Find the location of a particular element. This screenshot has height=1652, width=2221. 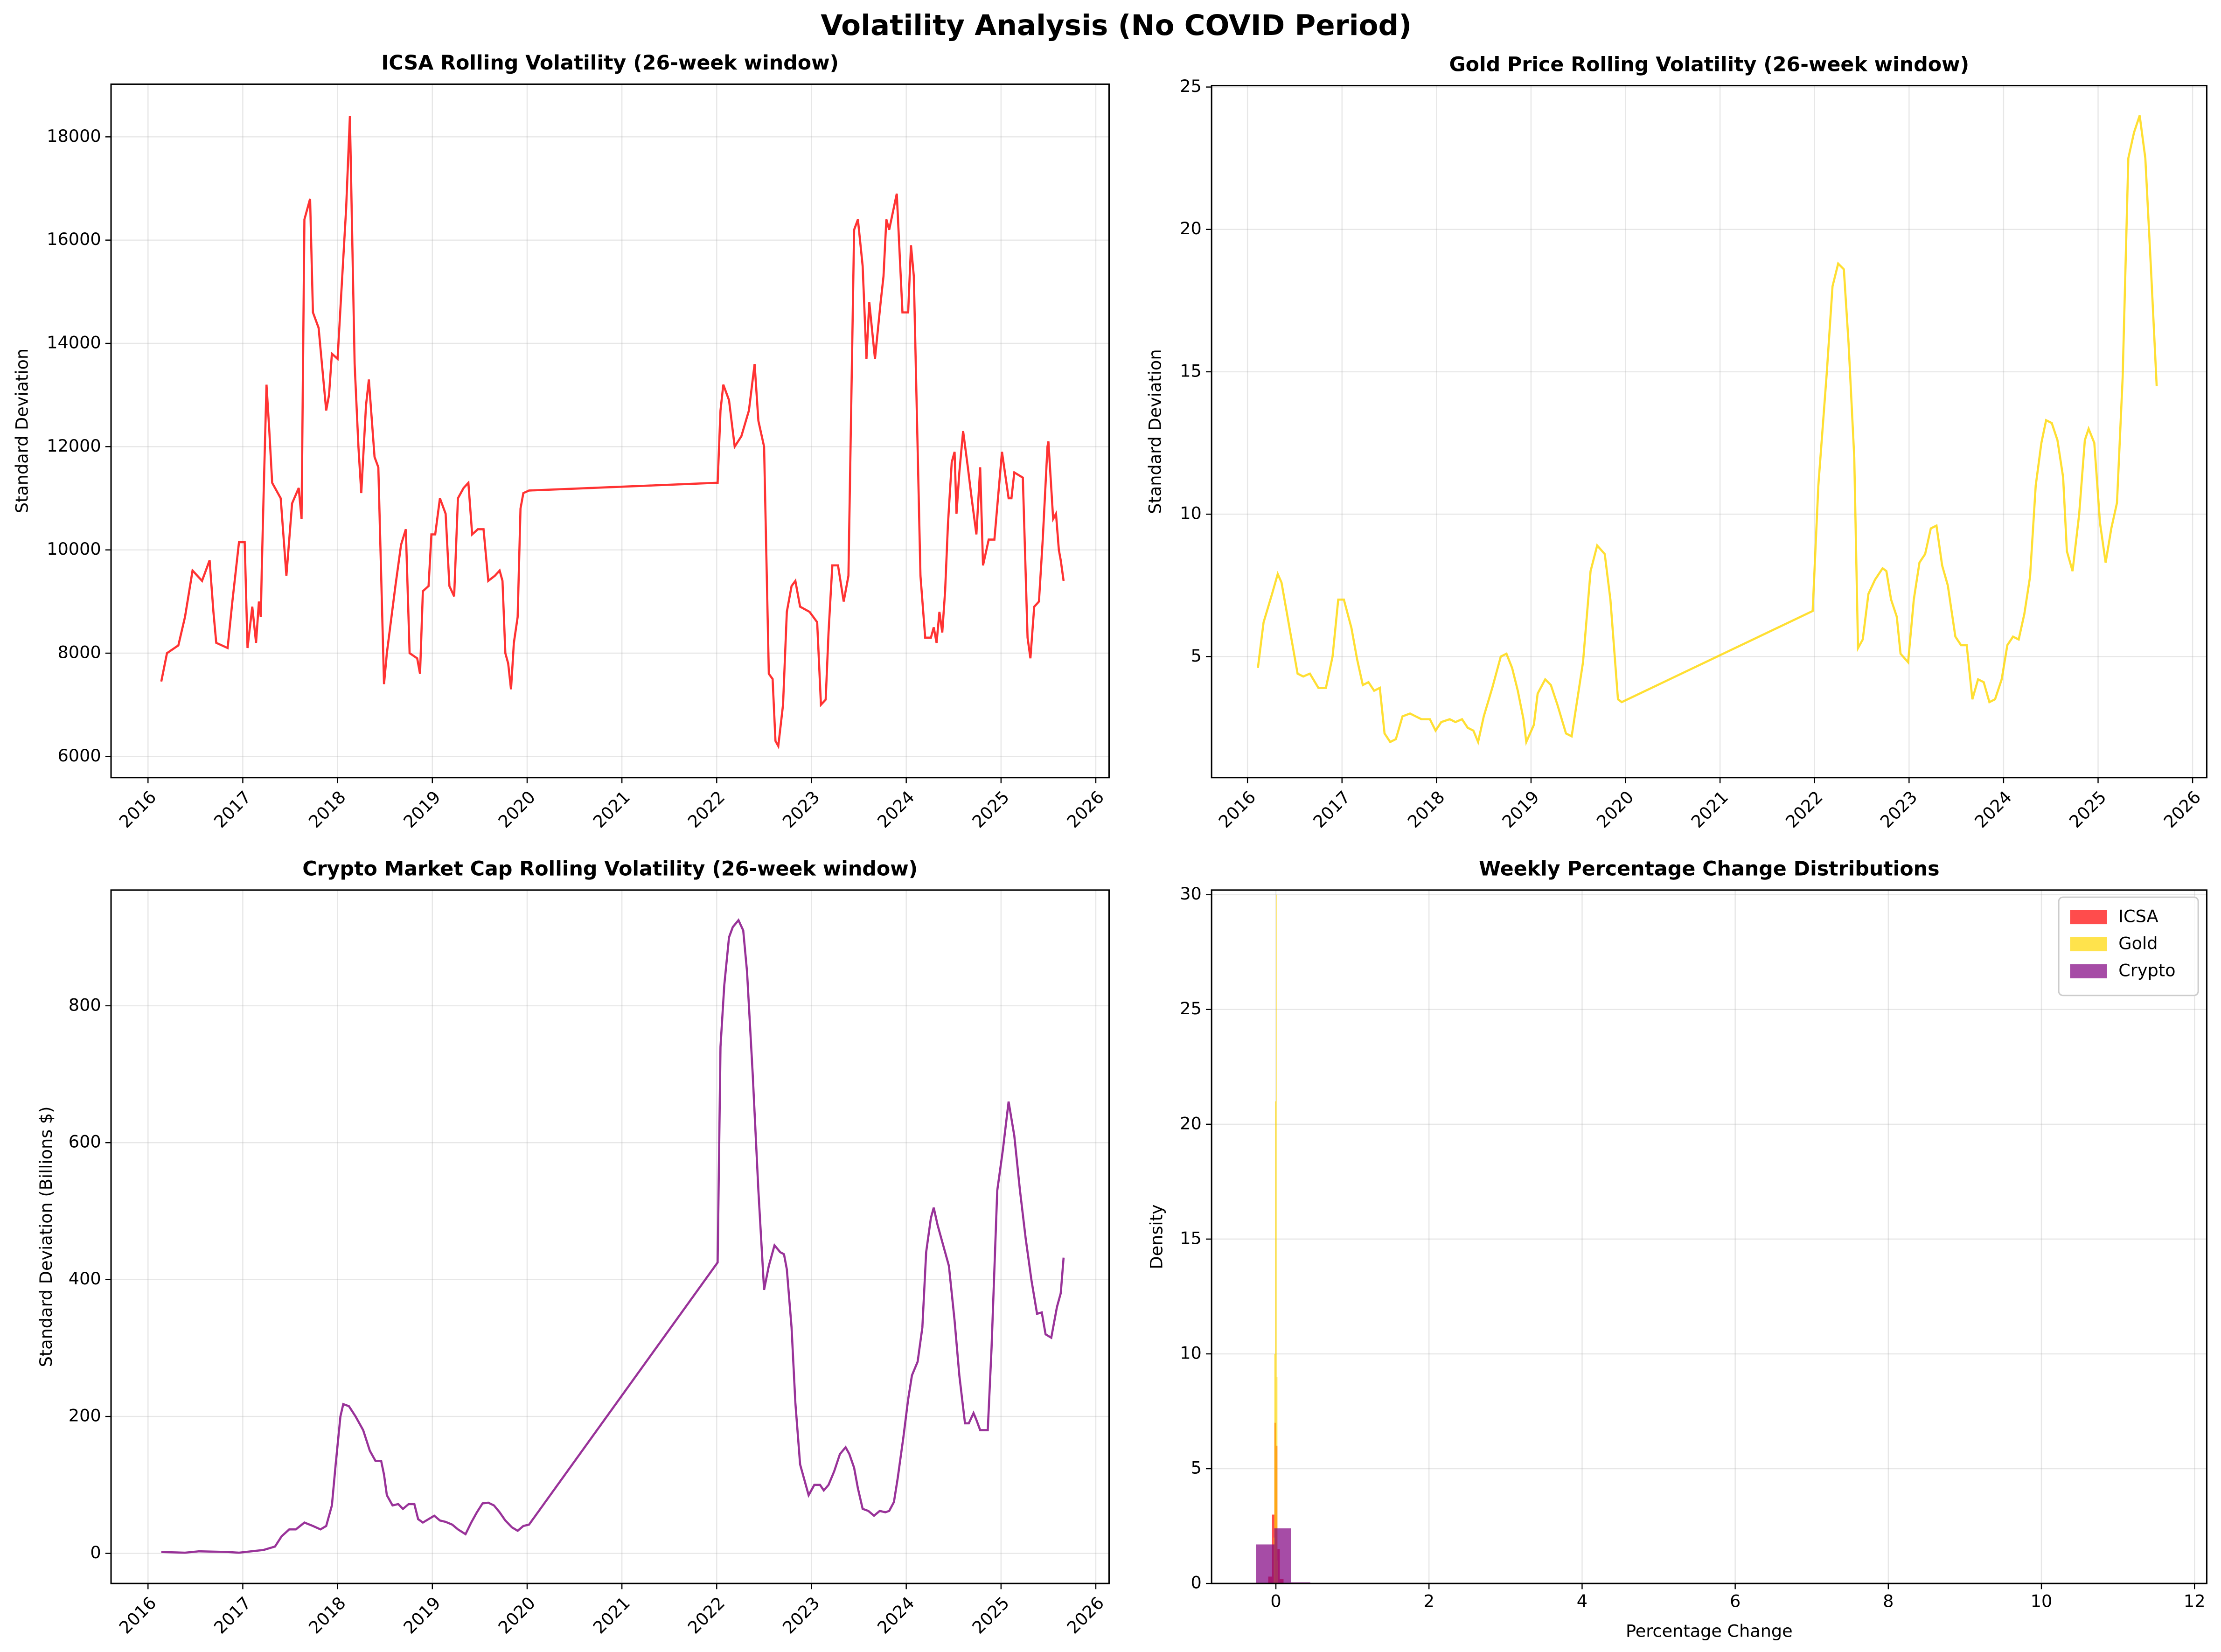

y-tick-label: 400 is located at coordinates (85, 1279).